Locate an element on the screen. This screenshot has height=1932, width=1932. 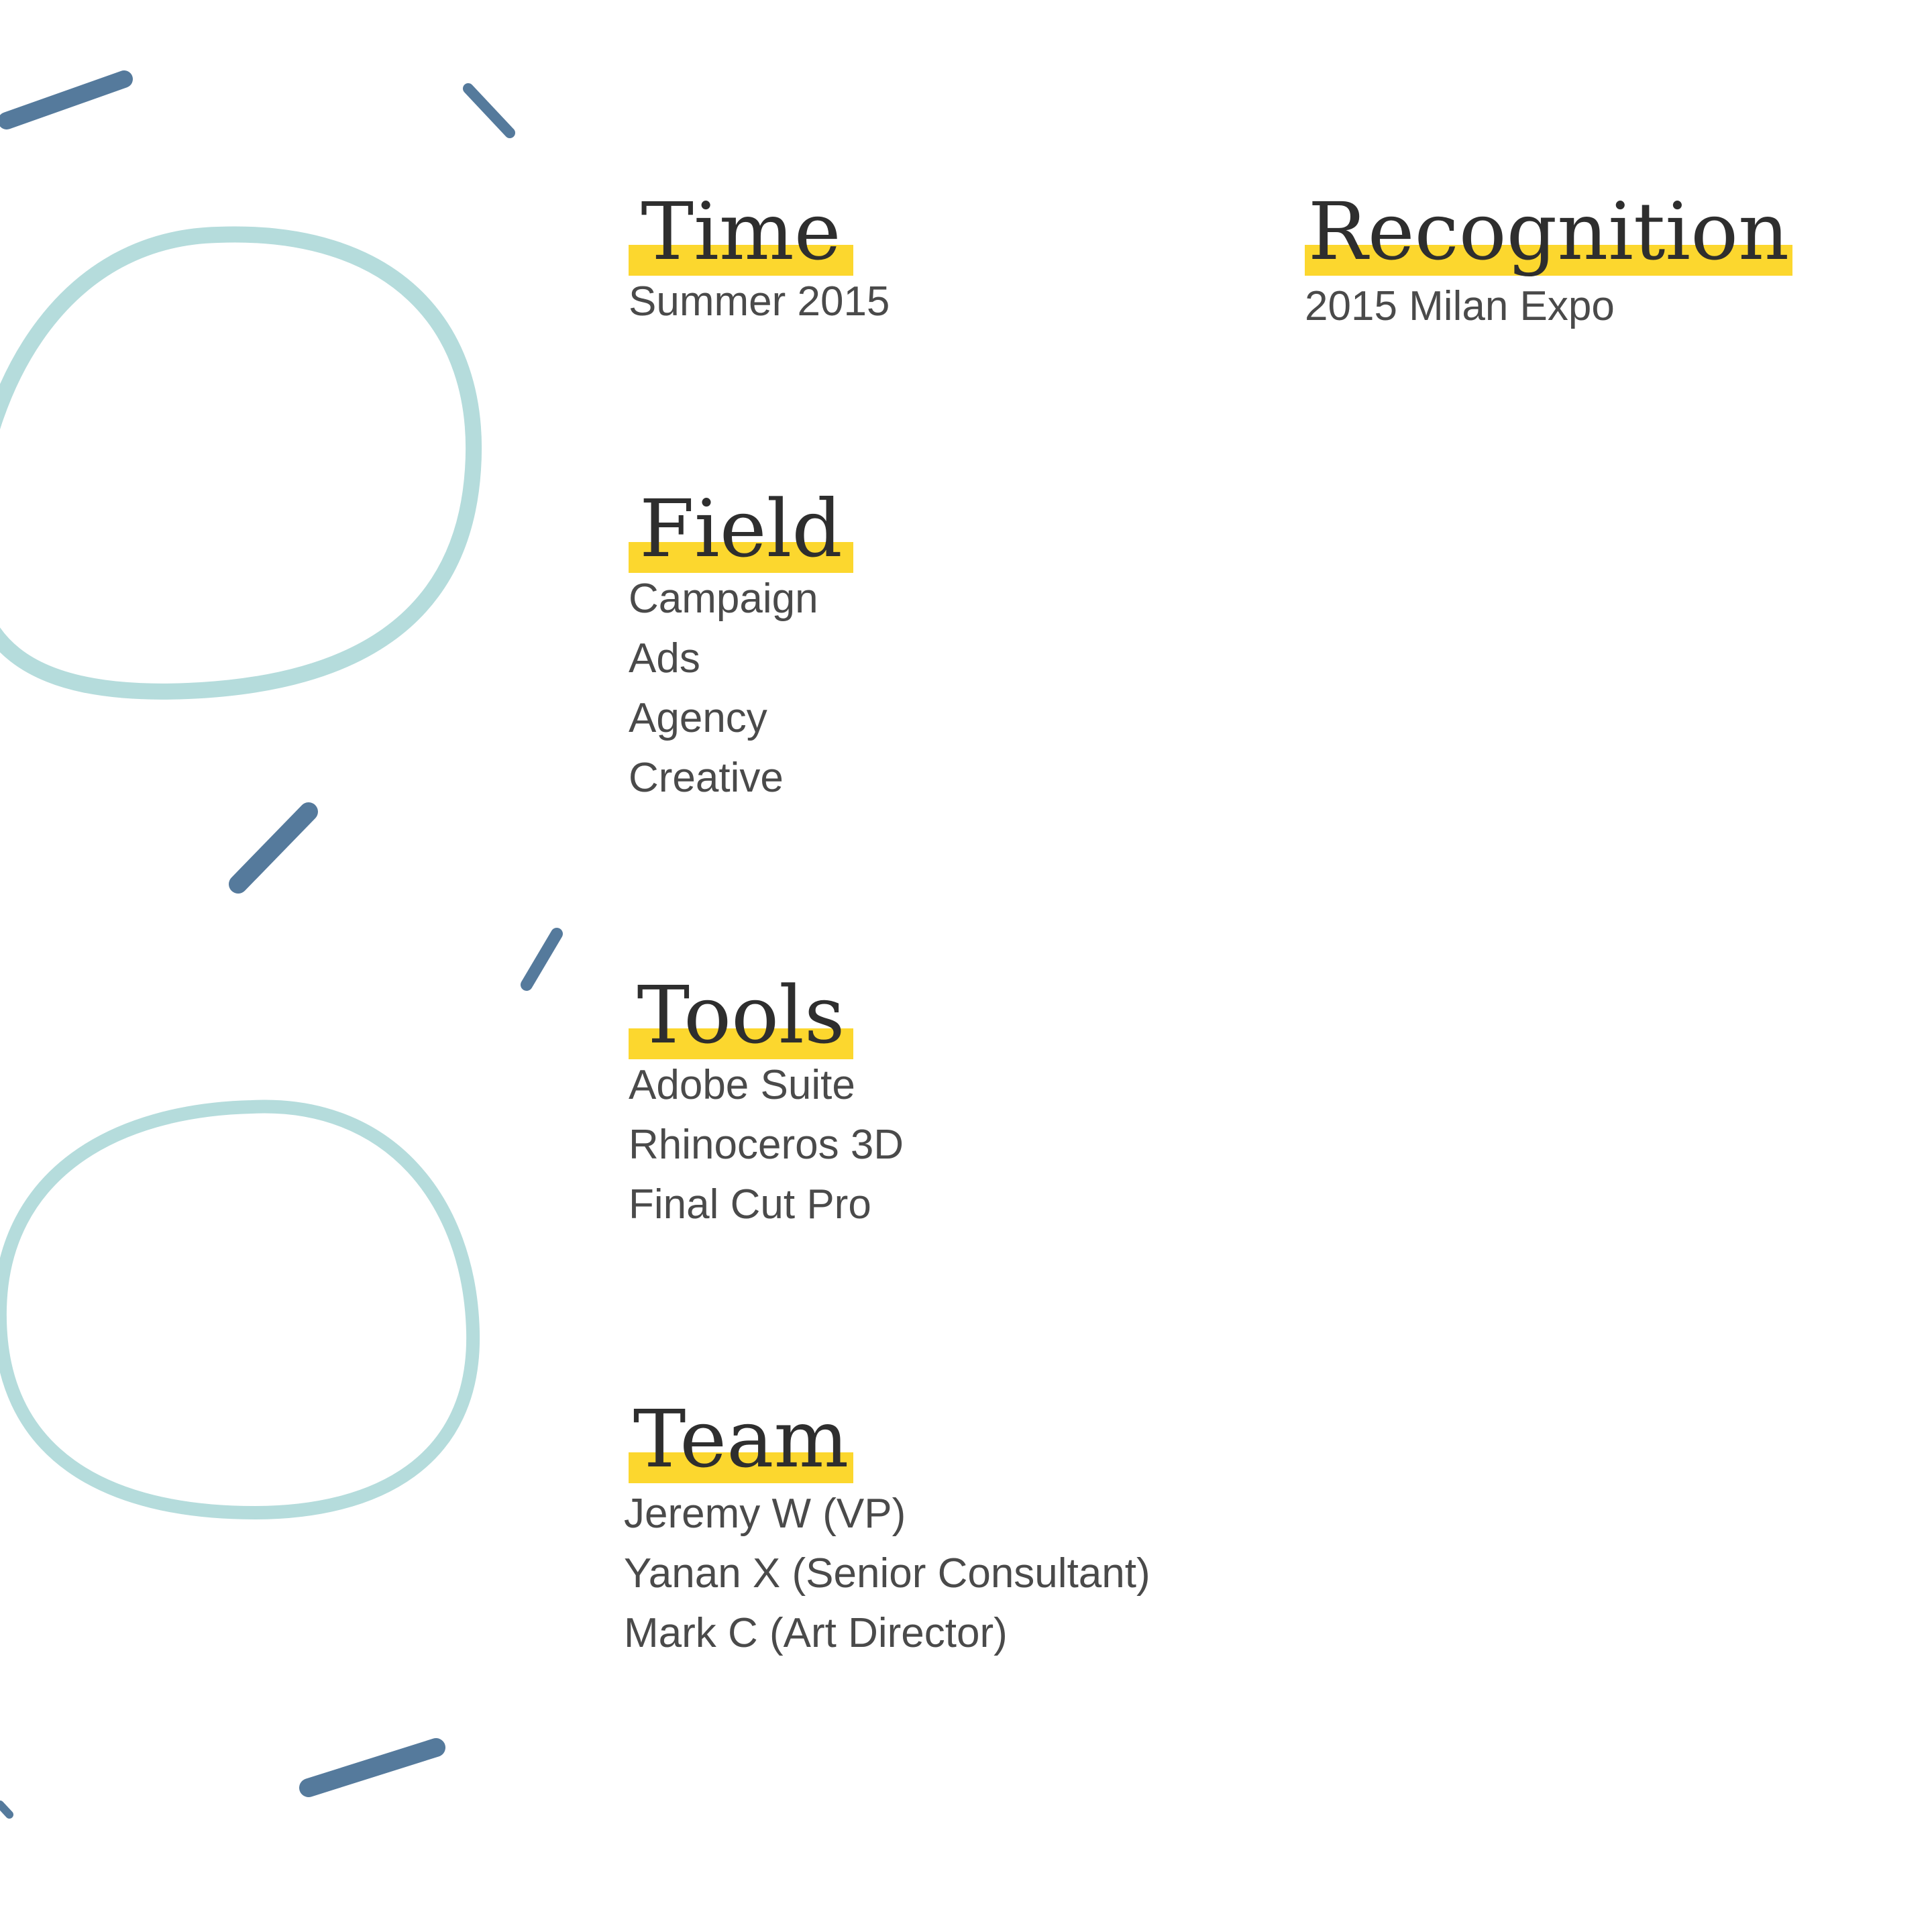
team-heading-highlight is located at coordinates (741, 1467).